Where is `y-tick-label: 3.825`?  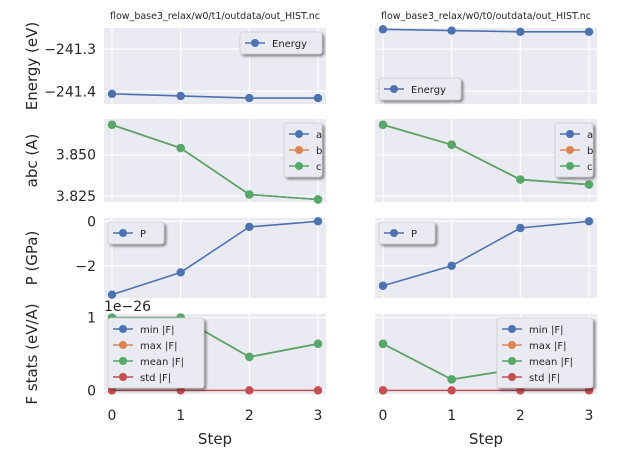
y-tick-label: 3.825 is located at coordinates (76, 197).